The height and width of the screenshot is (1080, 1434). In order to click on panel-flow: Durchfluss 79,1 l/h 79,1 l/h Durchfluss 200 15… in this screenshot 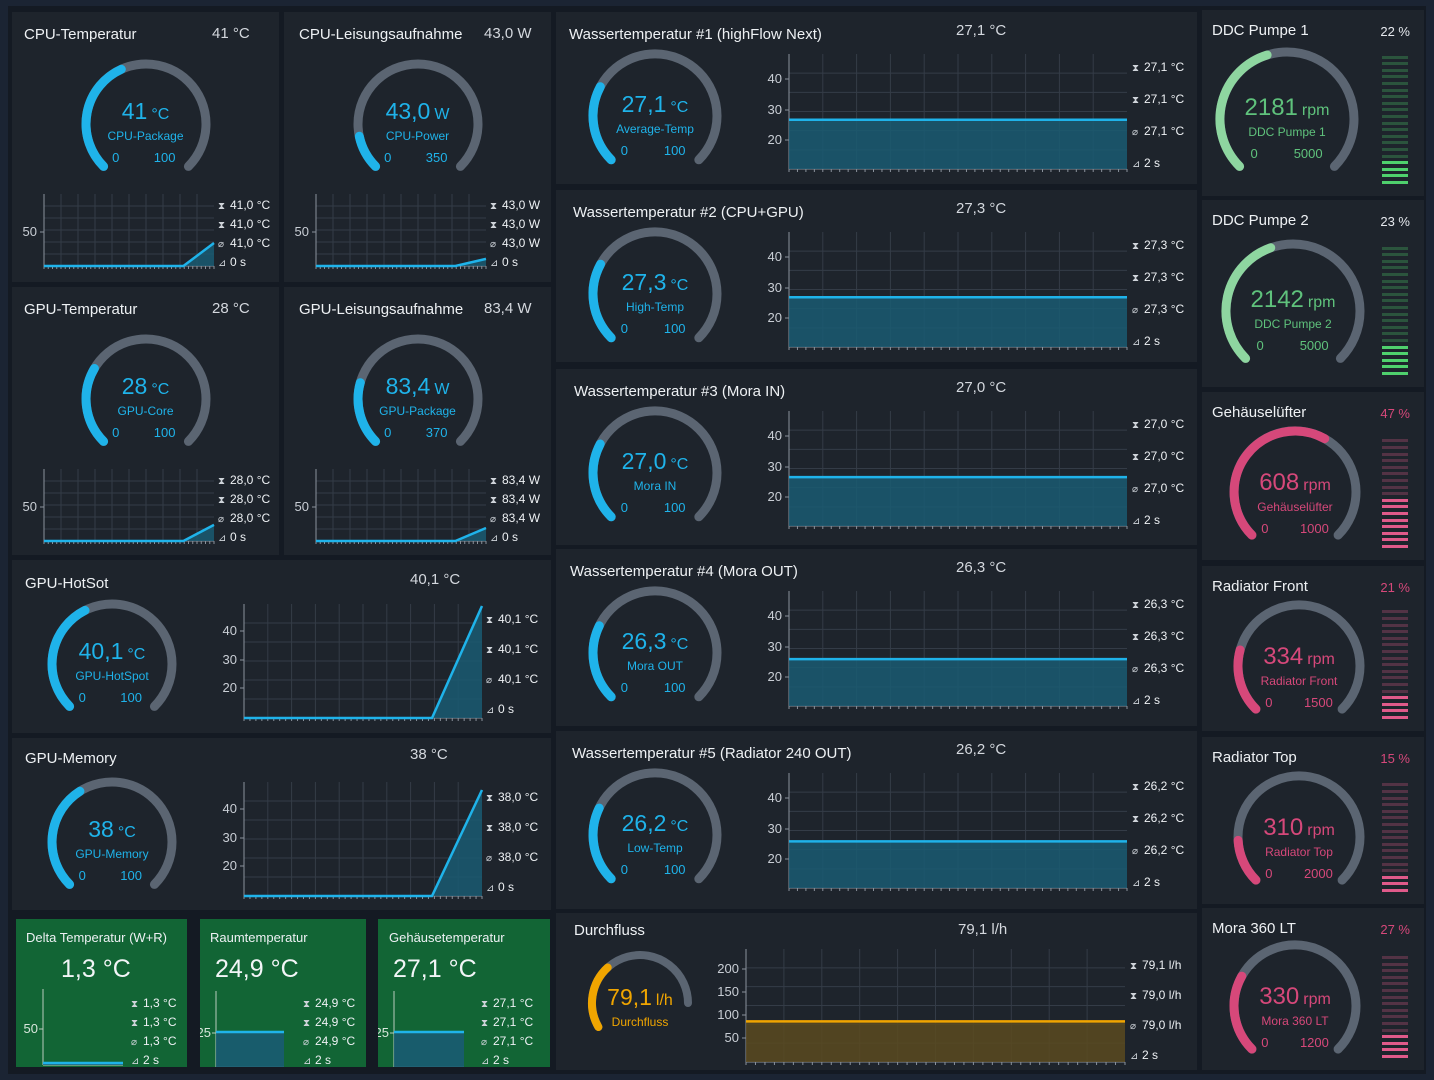, I will do `click(876, 991)`.